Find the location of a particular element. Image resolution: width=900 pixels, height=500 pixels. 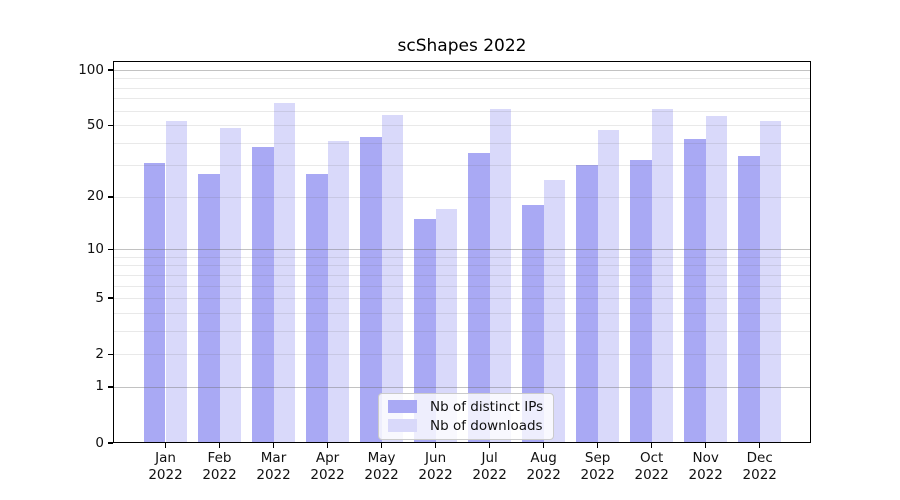

x-tick-may is located at coordinates (381, 445).